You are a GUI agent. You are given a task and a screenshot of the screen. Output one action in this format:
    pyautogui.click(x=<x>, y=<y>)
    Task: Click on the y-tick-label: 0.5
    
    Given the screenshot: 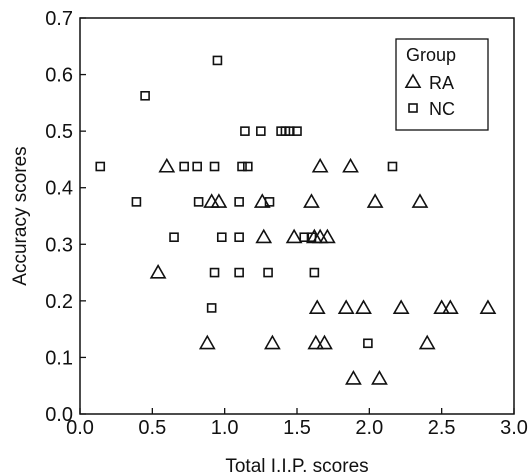 What is the action you would take?
    pyautogui.click(x=59, y=132)
    